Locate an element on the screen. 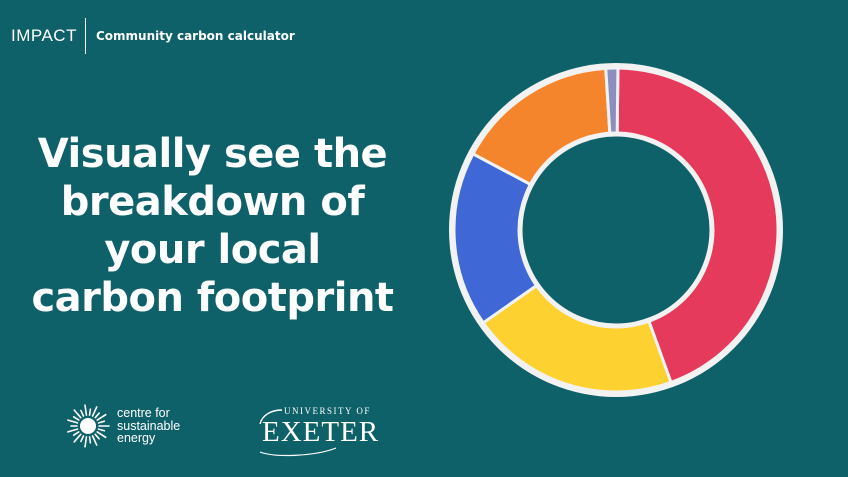 The image size is (848, 477). headline-line-4: carbon footprint is located at coordinates (212, 298).